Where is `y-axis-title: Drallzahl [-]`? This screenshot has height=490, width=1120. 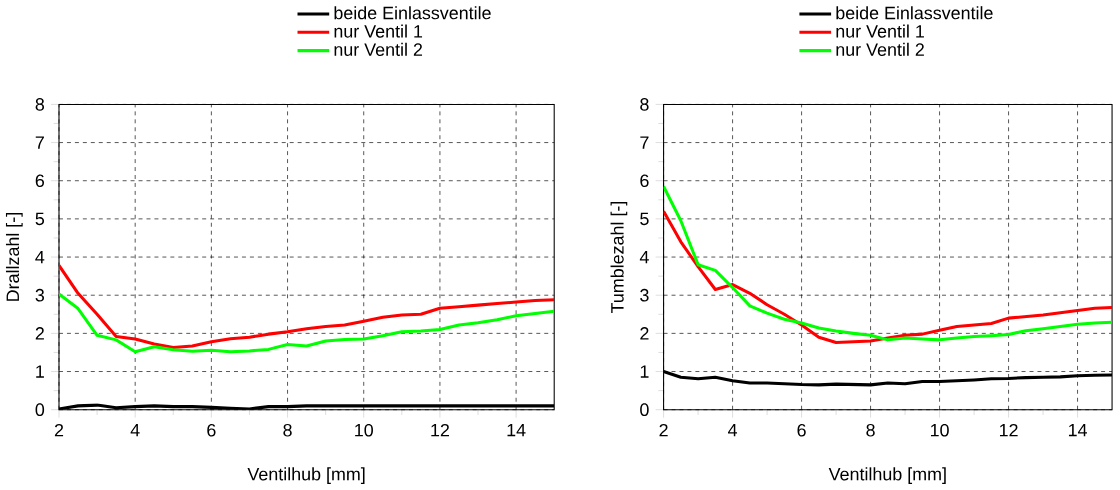 y-axis-title: Drallzahl [-] is located at coordinates (14, 256).